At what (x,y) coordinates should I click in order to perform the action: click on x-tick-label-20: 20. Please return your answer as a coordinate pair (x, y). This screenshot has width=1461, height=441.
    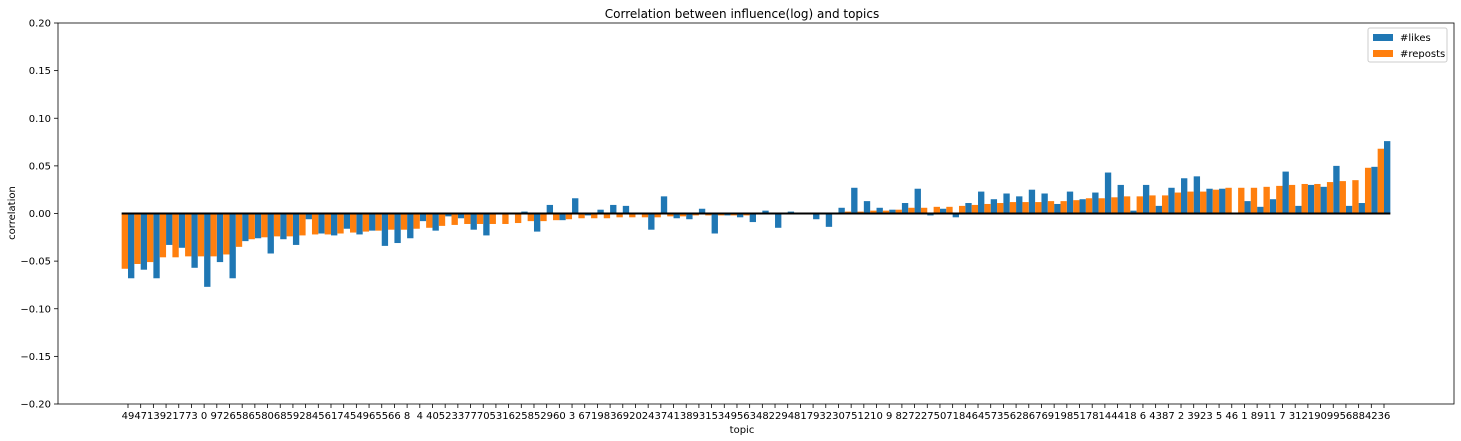
    Looking at the image, I should click on (635, 416).